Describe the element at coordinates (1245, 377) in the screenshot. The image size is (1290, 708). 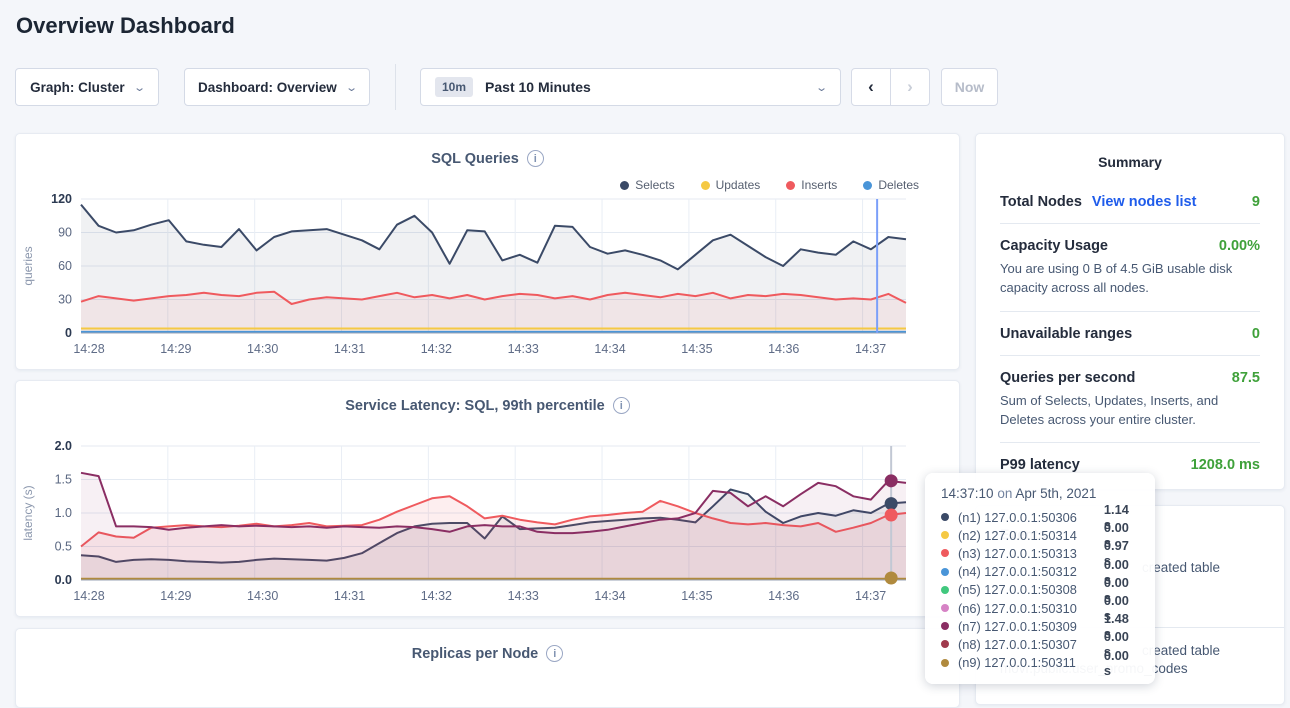
I see `summary-value: 87.5` at that location.